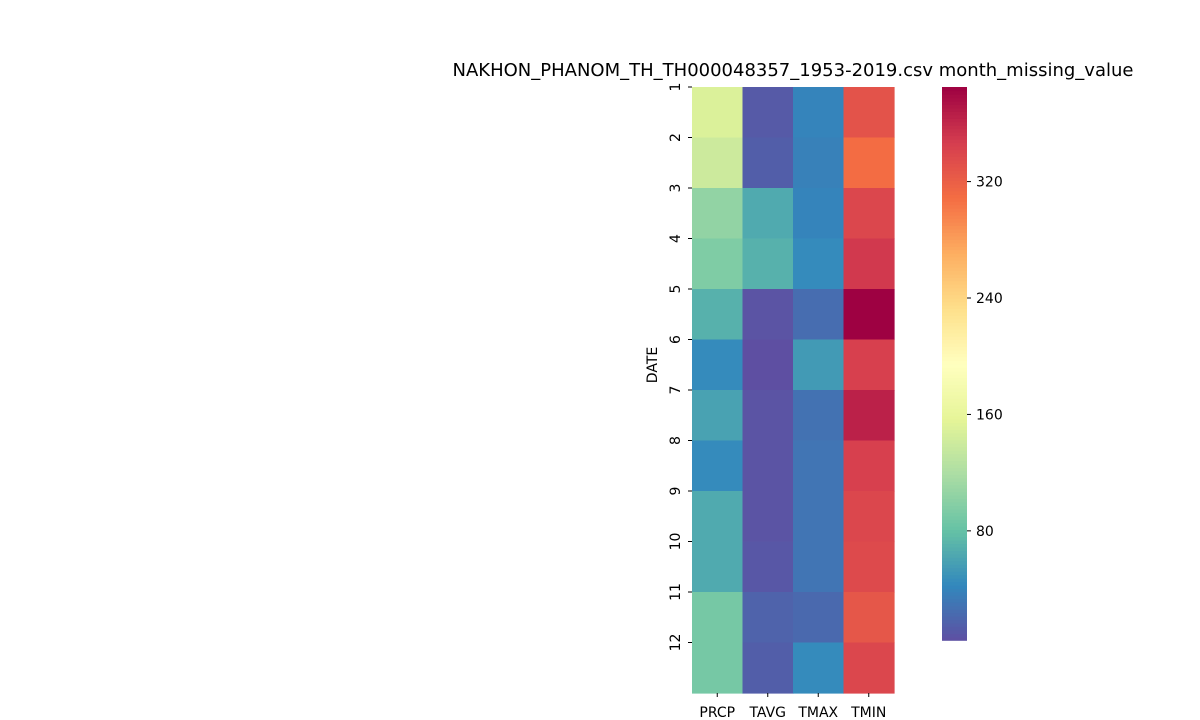 The image size is (1200, 720). I want to click on y-axis-label: DATE, so click(653, 365).